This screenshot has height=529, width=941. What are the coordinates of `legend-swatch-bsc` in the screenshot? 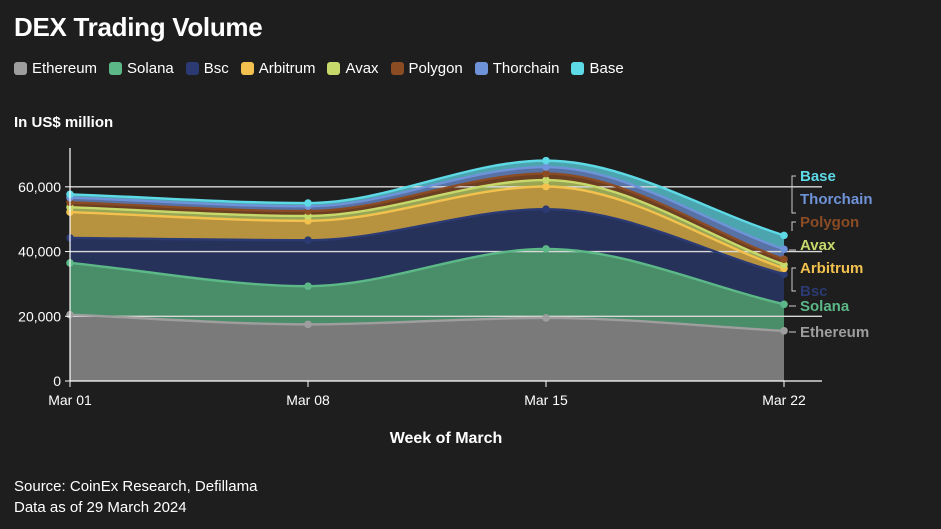 It's located at (192, 68).